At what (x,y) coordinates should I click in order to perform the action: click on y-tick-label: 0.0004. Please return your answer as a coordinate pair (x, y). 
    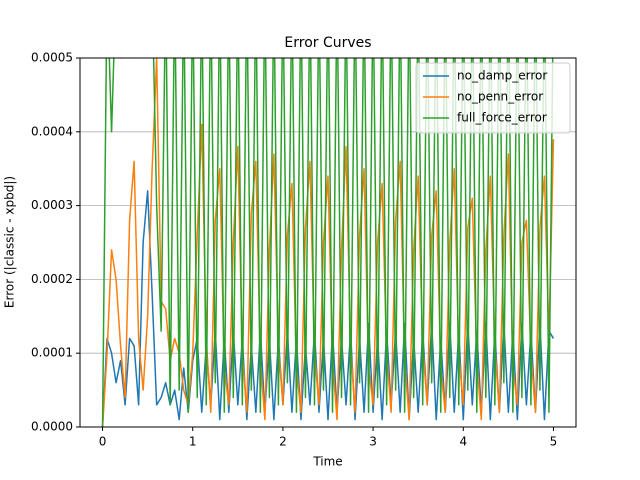
    Looking at the image, I should click on (52, 131).